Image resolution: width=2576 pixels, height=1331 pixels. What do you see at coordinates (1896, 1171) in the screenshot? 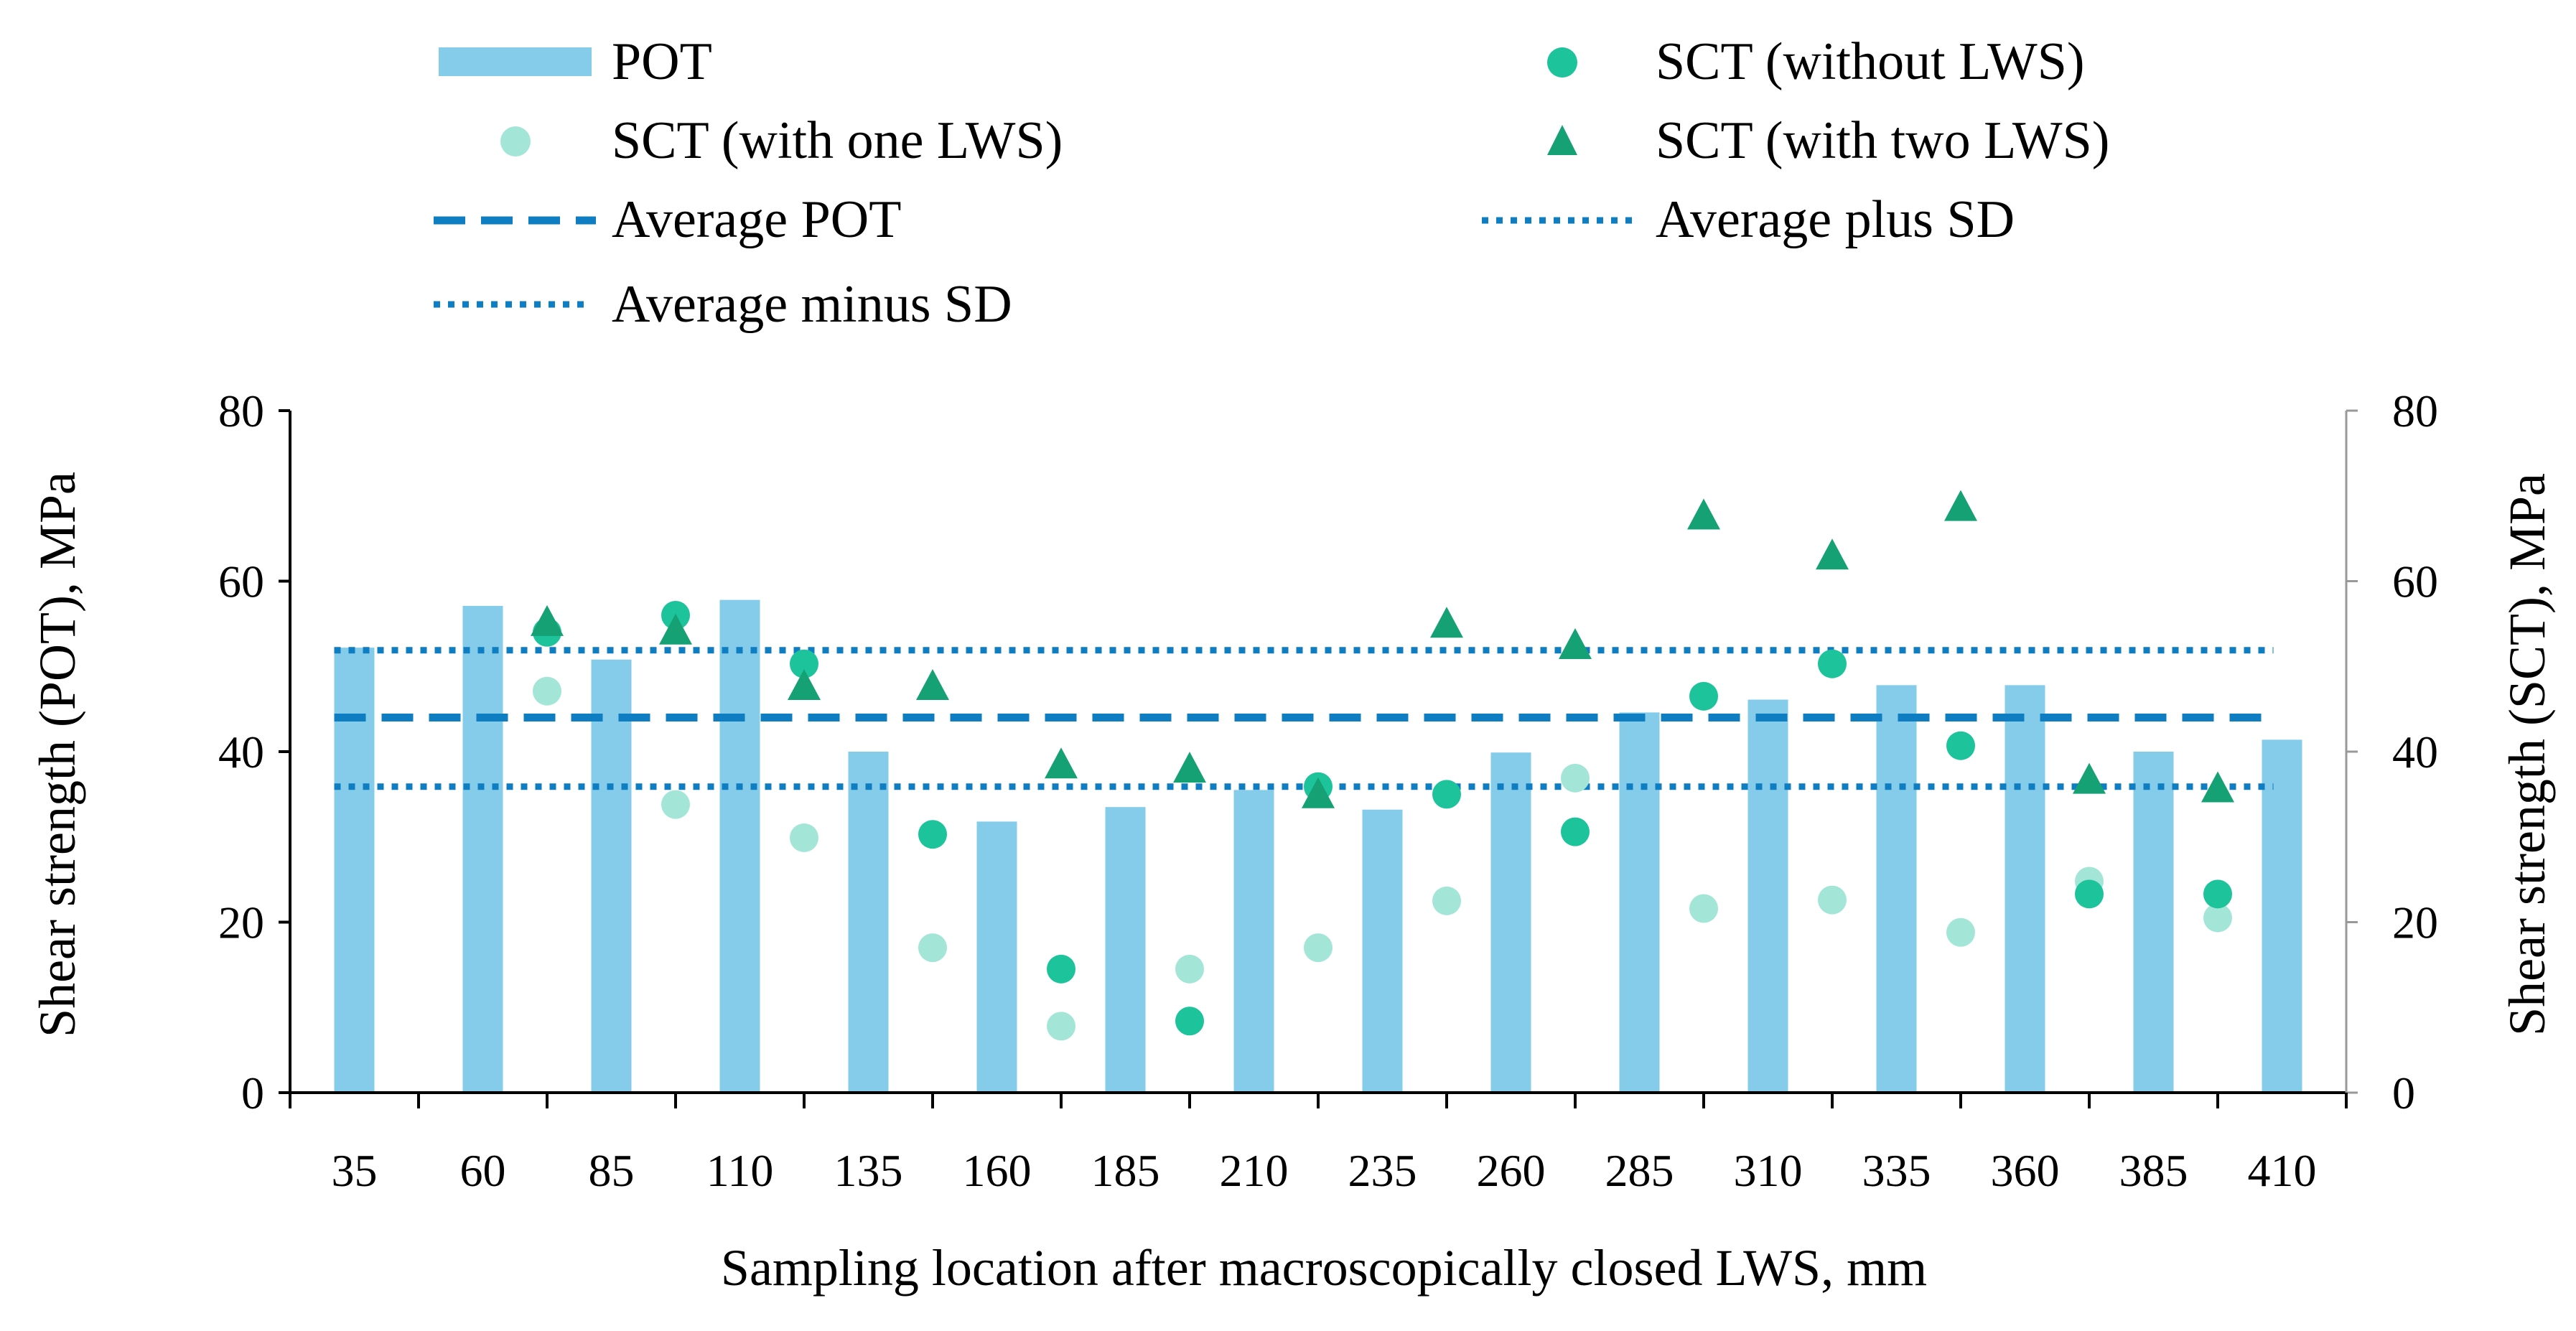
I see `x-tick-label: 335` at bounding box center [1896, 1171].